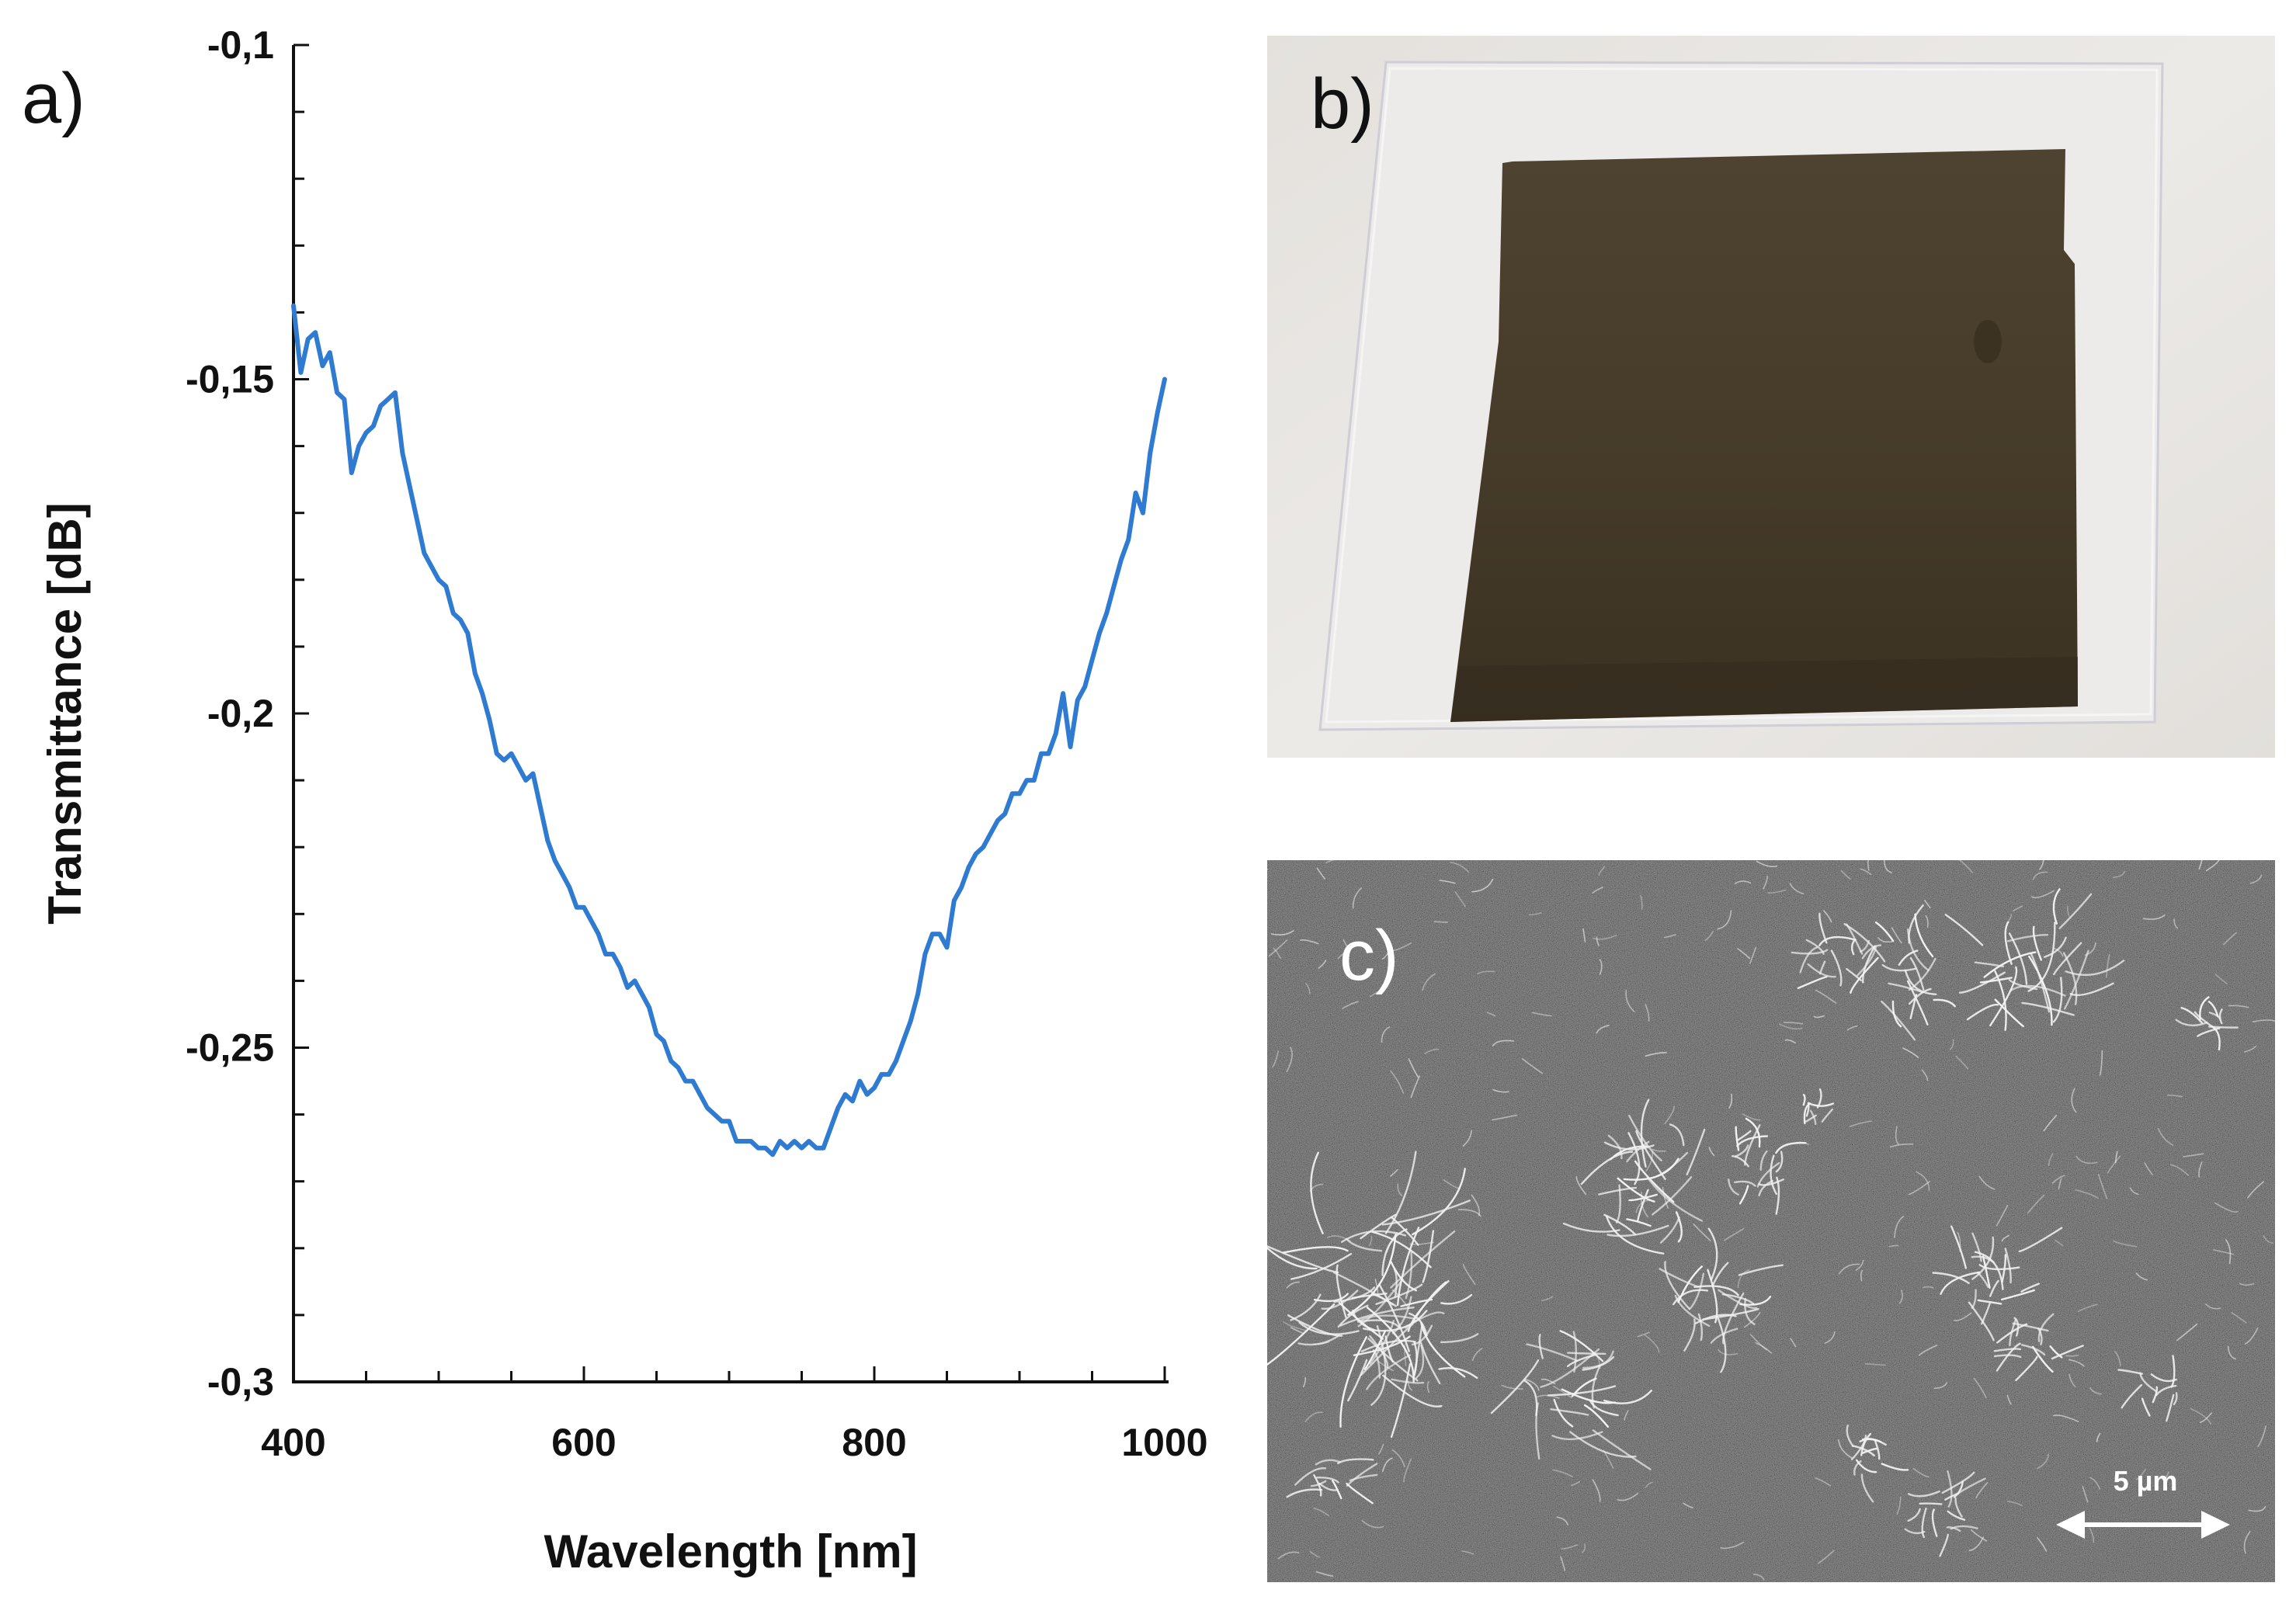 The width and height of the screenshot is (2296, 1614). Describe the element at coordinates (2215, 1525) in the screenshot. I see `scale-bar-arrow-right` at that location.